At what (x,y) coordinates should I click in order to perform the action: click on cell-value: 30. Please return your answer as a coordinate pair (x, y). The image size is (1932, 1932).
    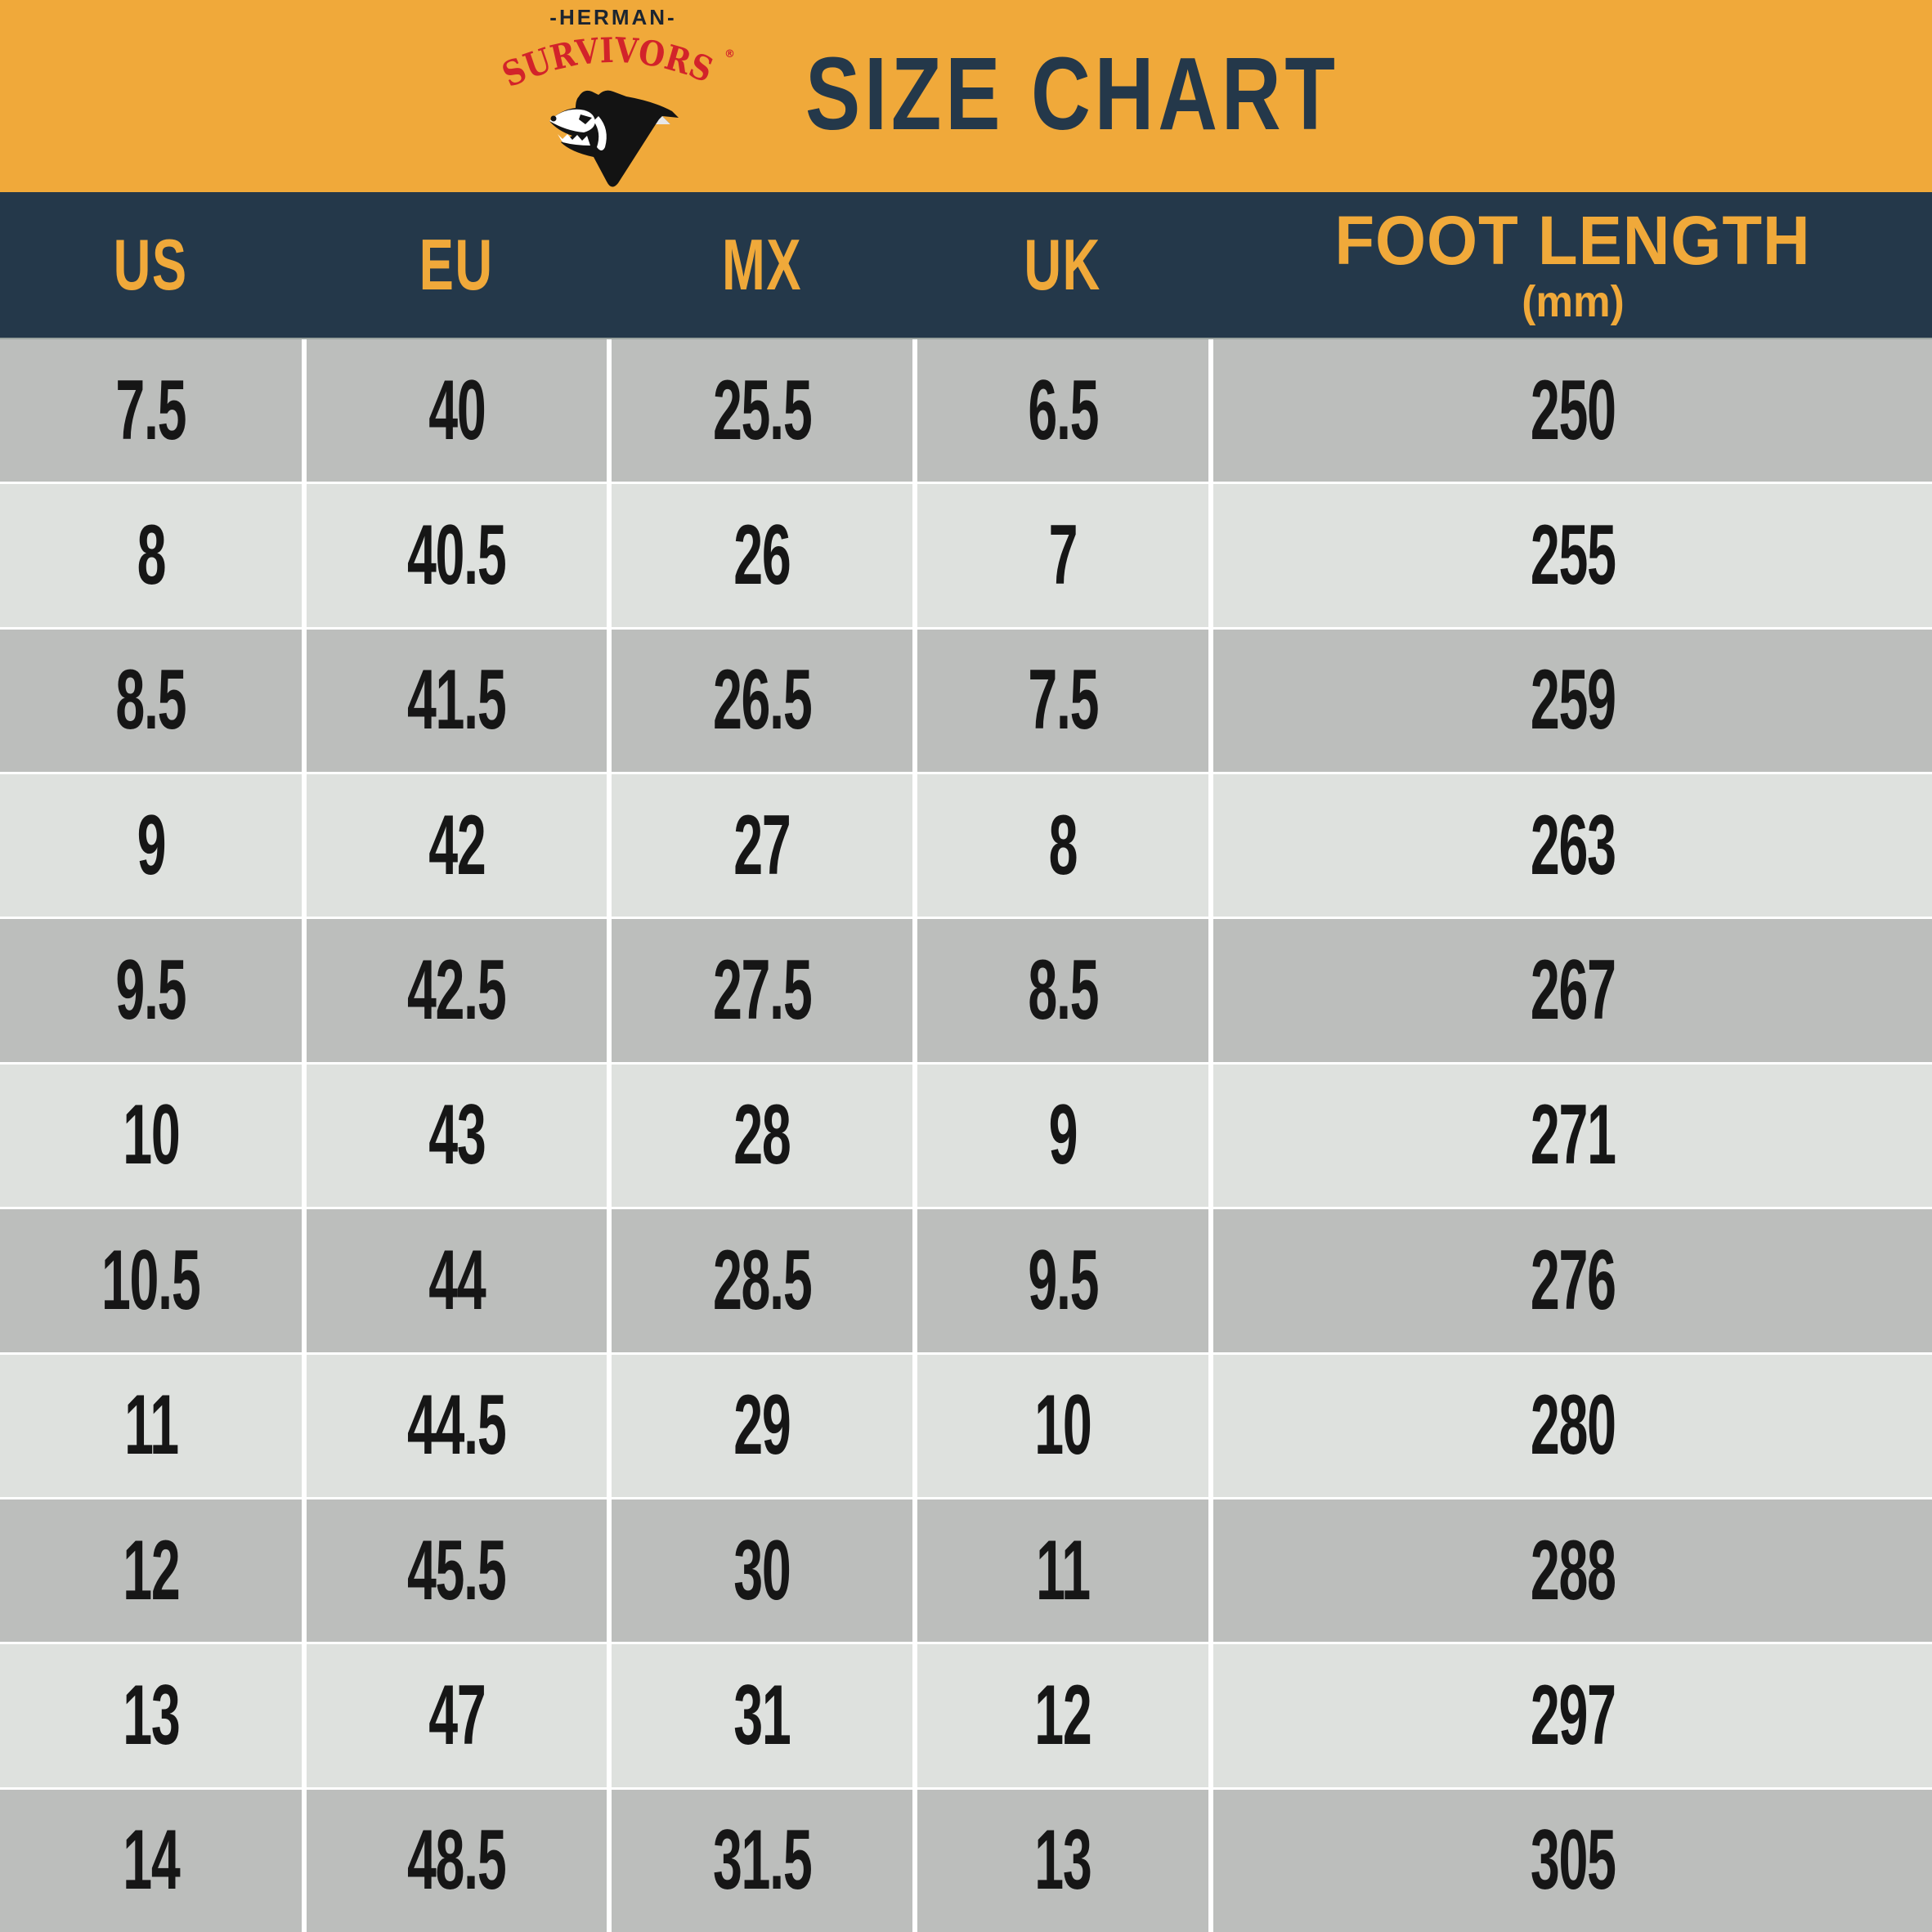
    Looking at the image, I should click on (762, 1570).